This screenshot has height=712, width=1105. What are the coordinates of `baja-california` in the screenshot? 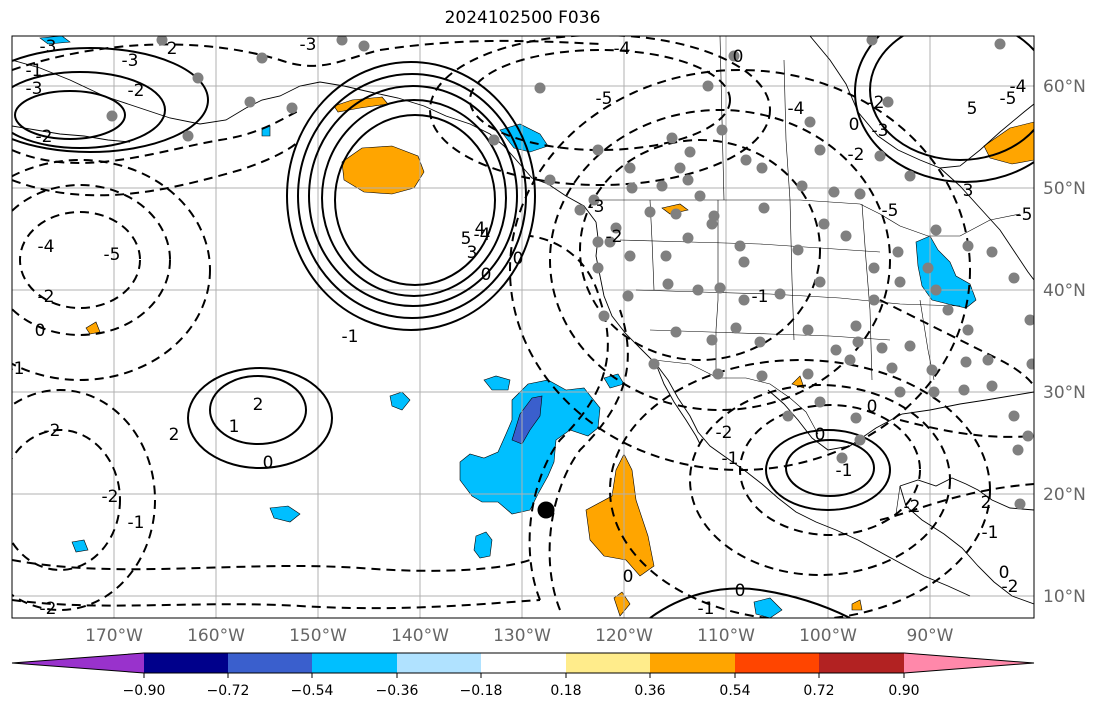 It's located at (678, 404).